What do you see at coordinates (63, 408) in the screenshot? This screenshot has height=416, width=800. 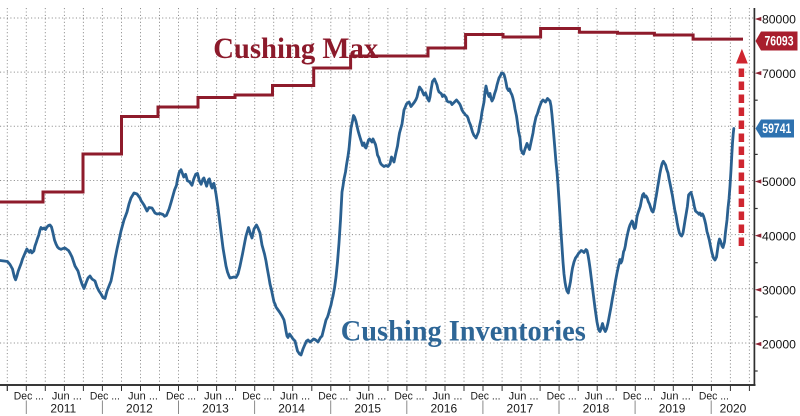 I see `svg-text: 2011` at bounding box center [63, 408].